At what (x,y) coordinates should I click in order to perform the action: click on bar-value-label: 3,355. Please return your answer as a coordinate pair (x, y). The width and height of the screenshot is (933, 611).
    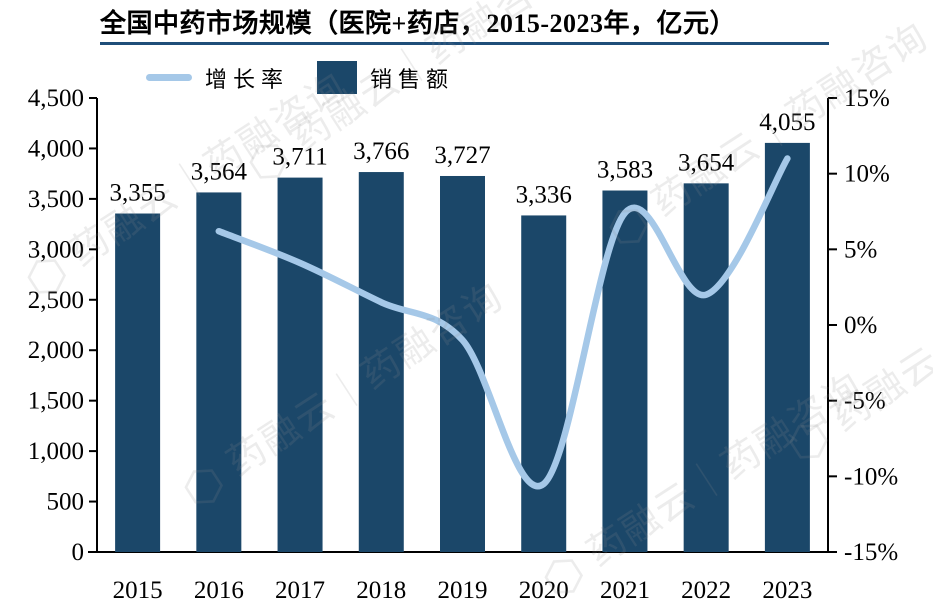
    Looking at the image, I should click on (137, 193).